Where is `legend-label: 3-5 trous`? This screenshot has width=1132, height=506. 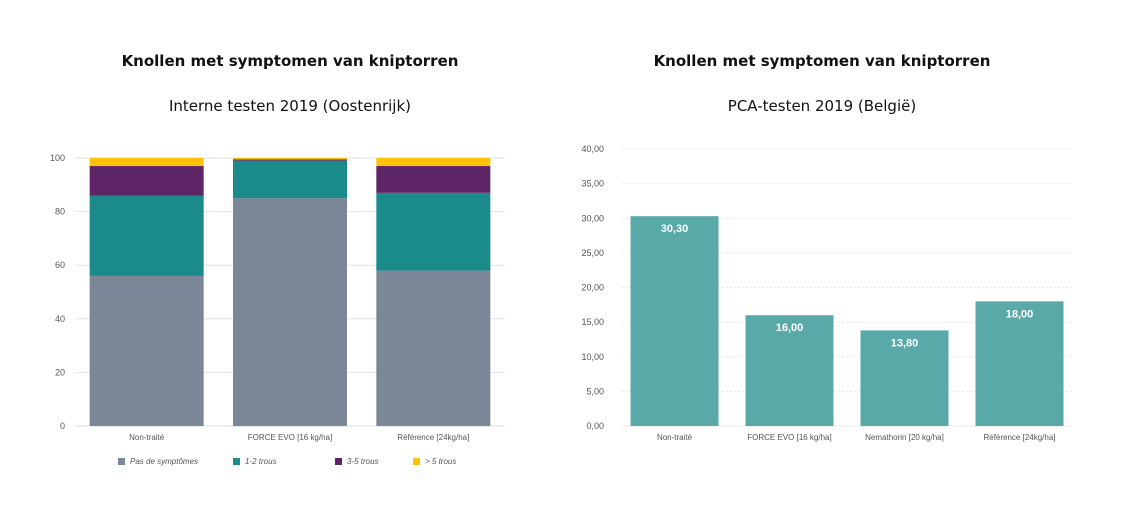
legend-label: 3-5 trous is located at coordinates (363, 461).